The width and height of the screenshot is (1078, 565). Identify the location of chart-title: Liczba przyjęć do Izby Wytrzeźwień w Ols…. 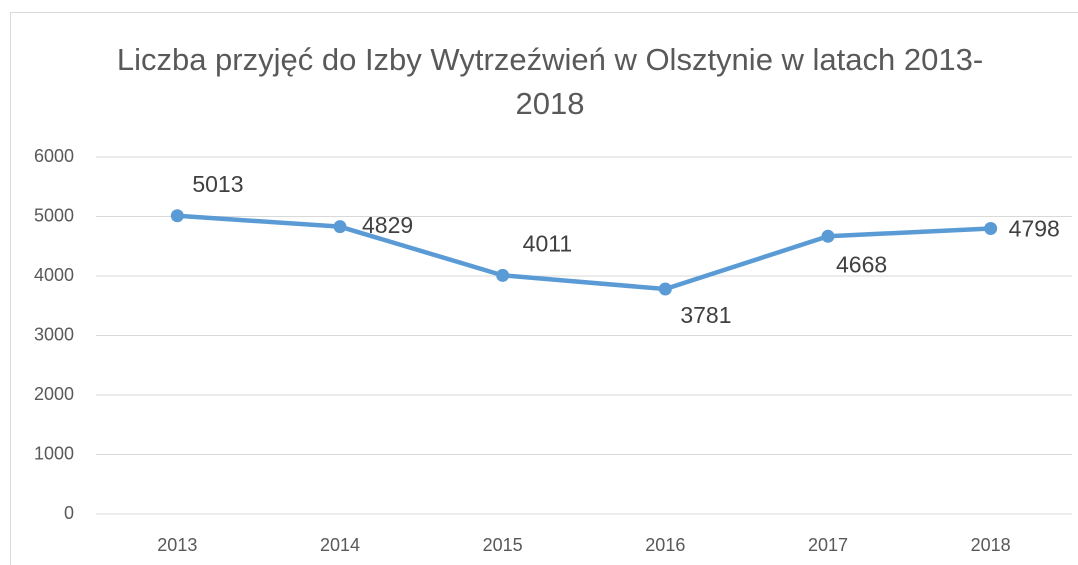
(550, 81).